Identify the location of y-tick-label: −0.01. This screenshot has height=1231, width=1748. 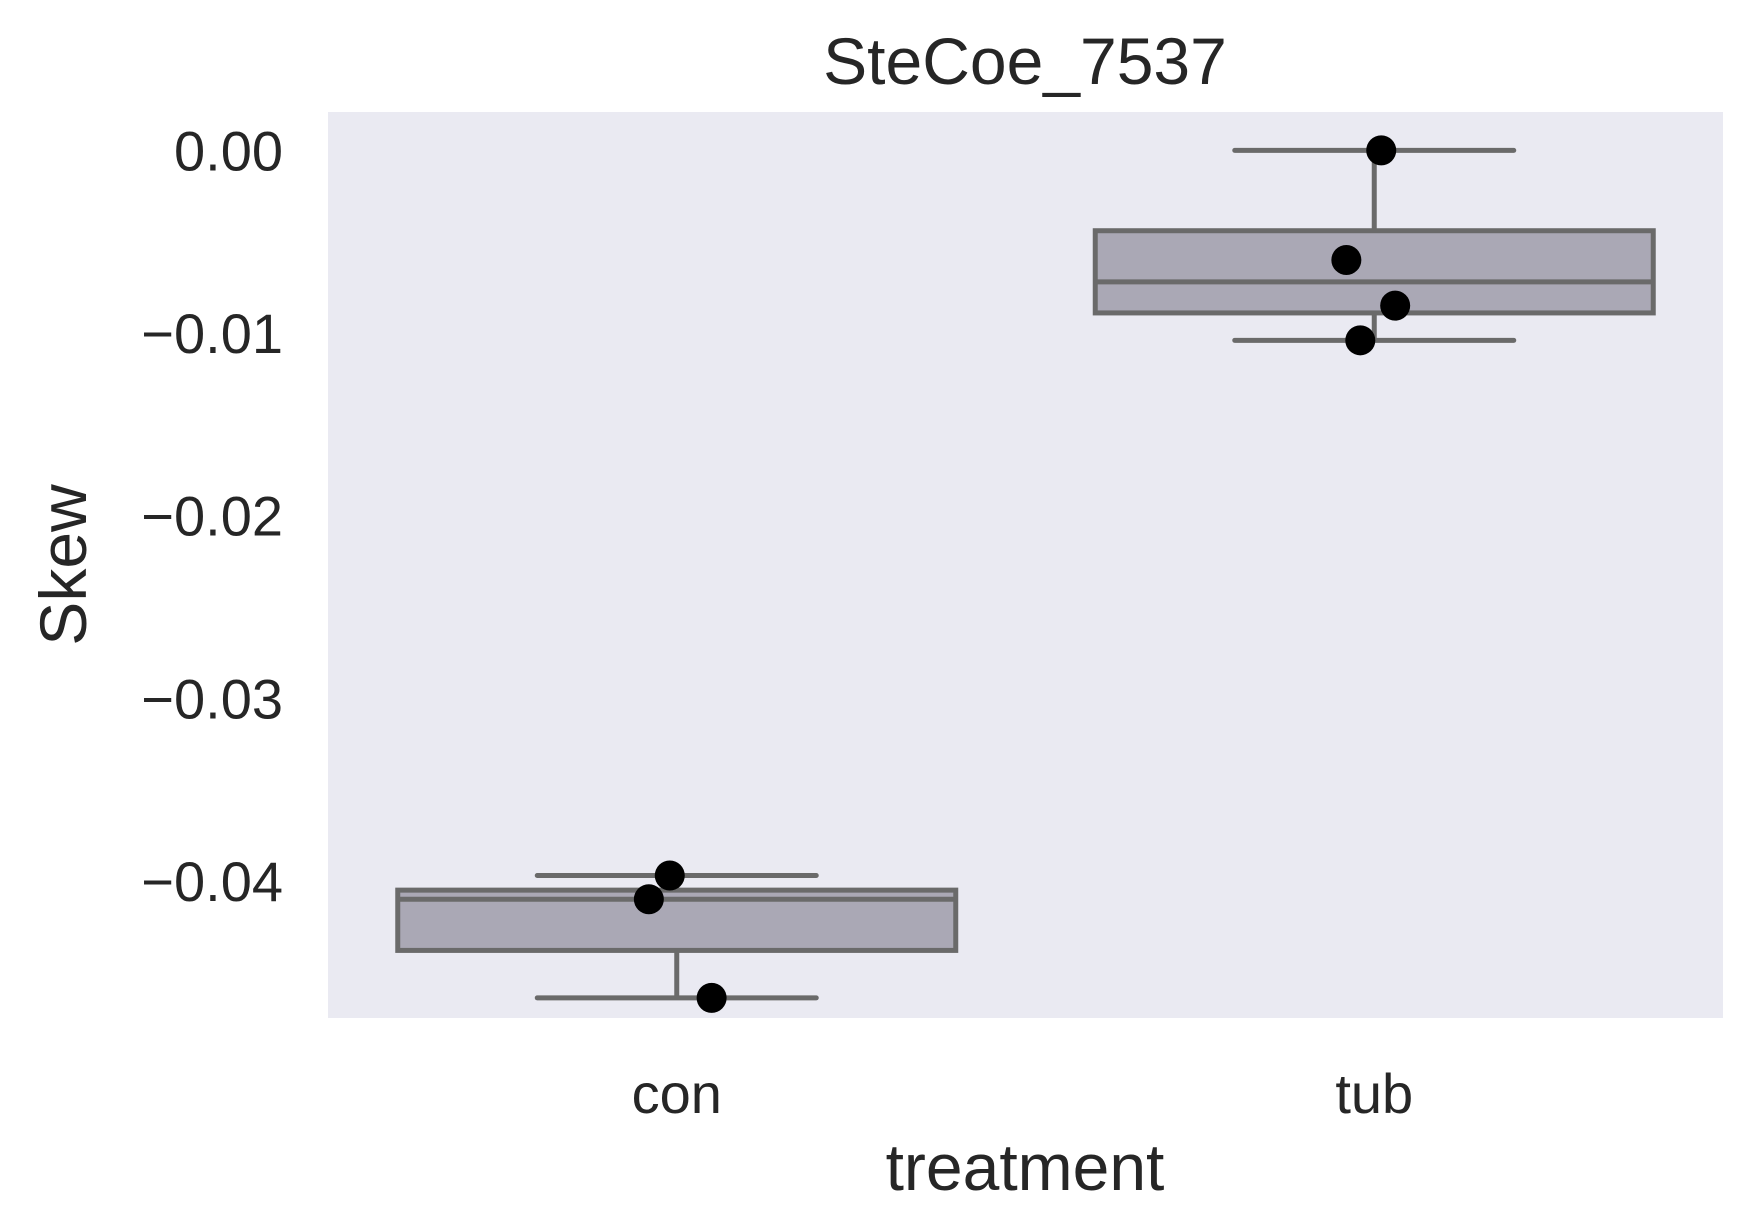
(212, 333).